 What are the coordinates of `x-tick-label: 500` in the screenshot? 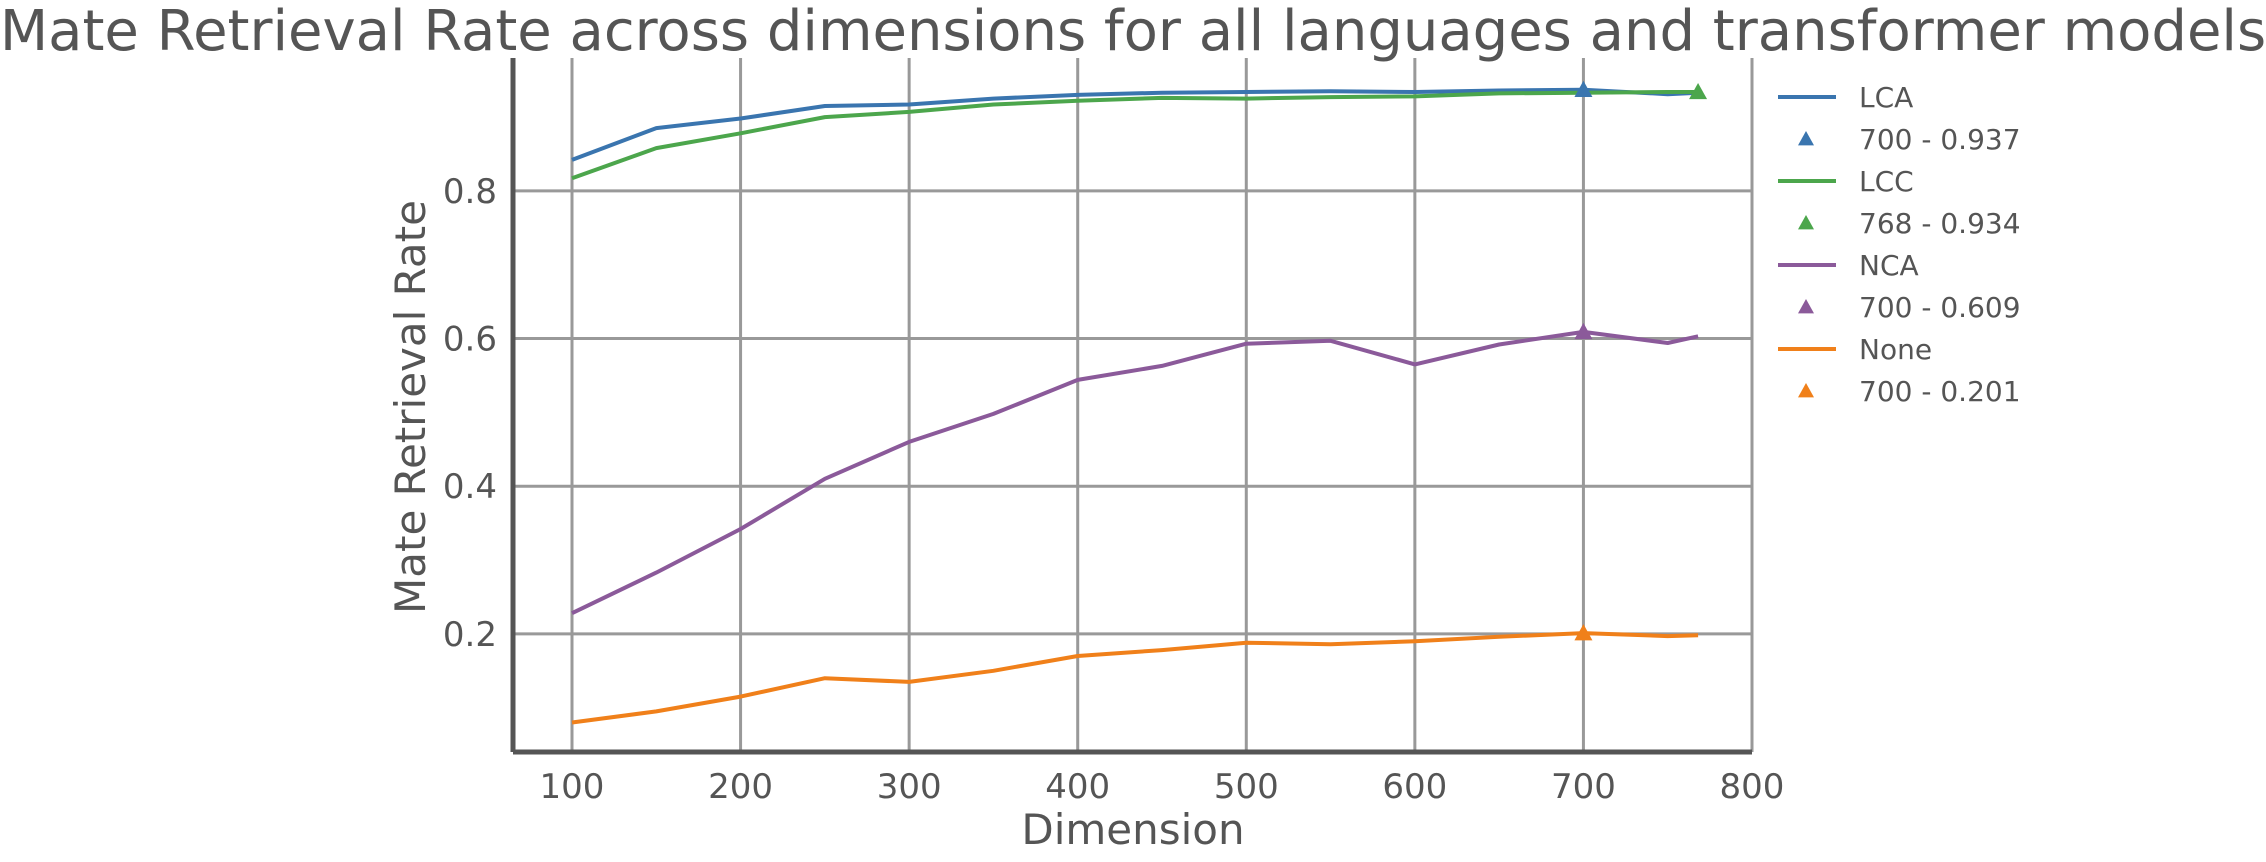 It's located at (1246, 787).